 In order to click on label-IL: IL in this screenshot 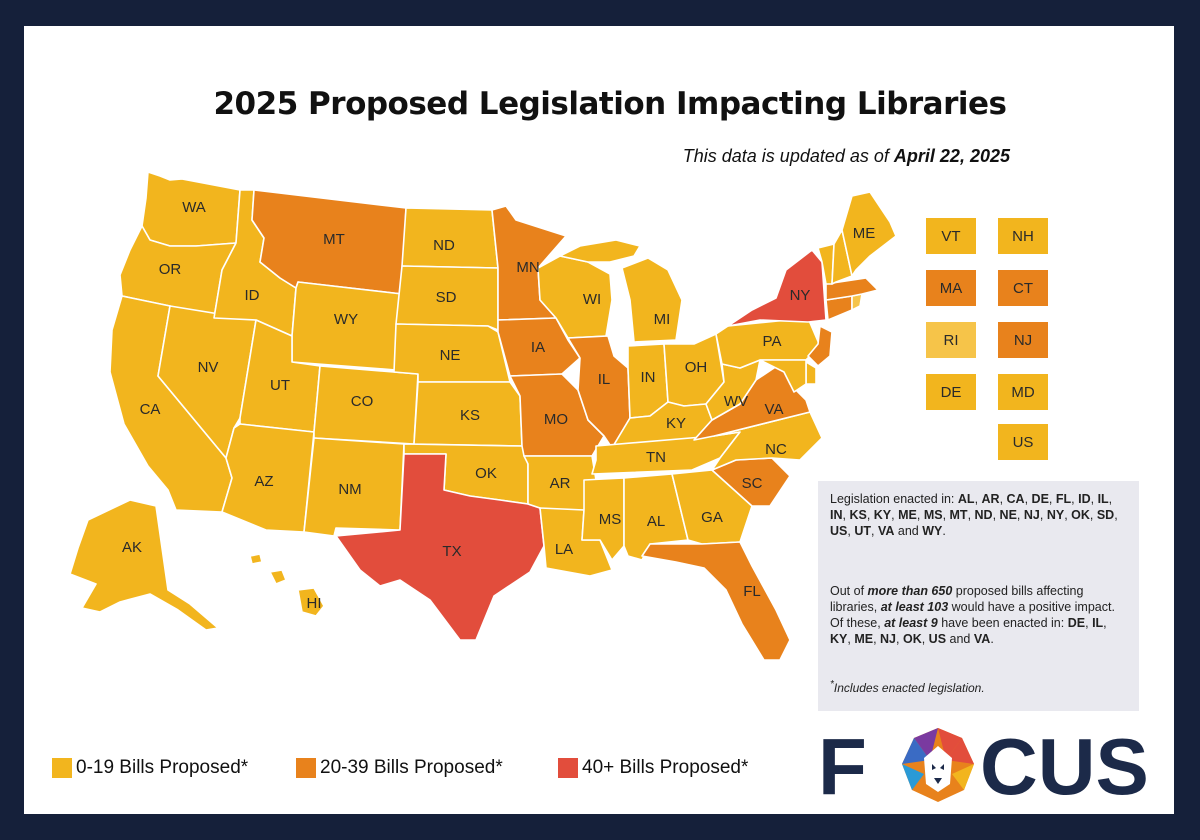, I will do `click(604, 379)`.